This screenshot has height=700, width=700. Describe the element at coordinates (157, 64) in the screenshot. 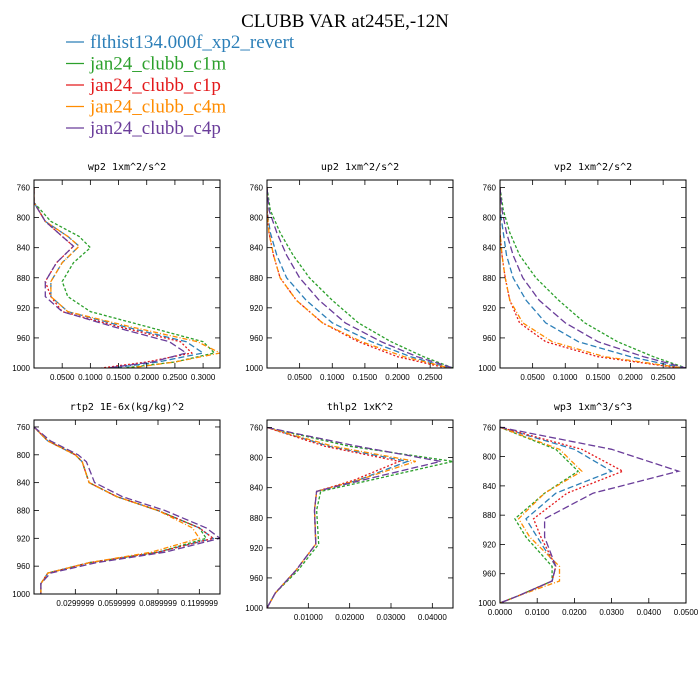

I see `legend-label-1: jan24_clubb_c1m` at that location.